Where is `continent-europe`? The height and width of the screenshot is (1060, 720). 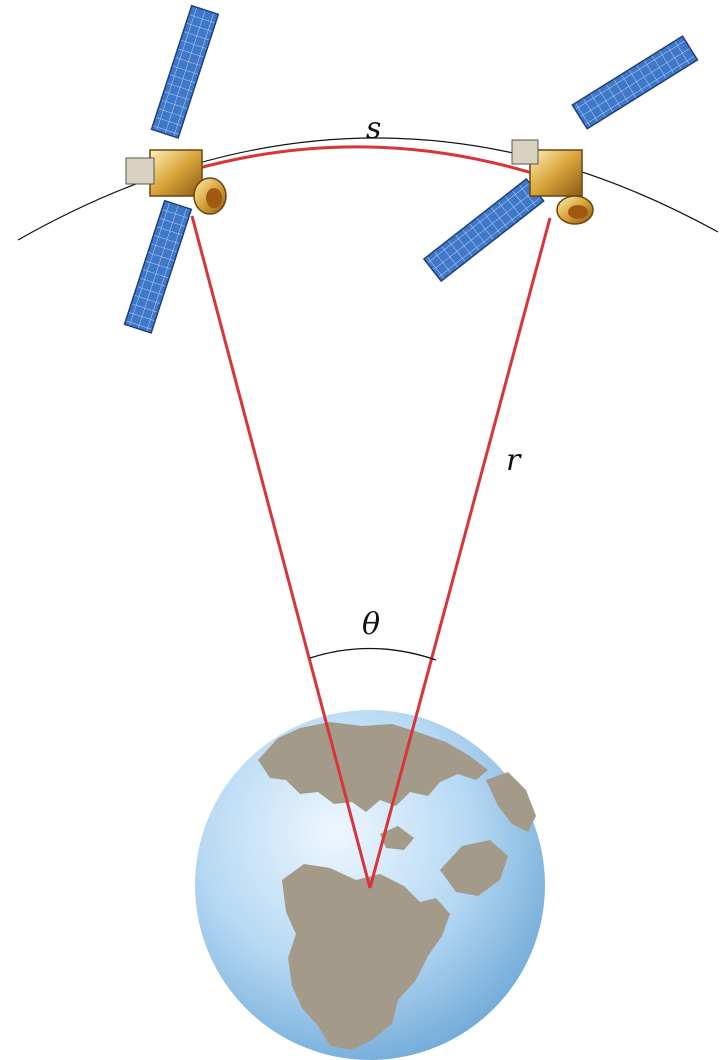 continent-europe is located at coordinates (511, 802).